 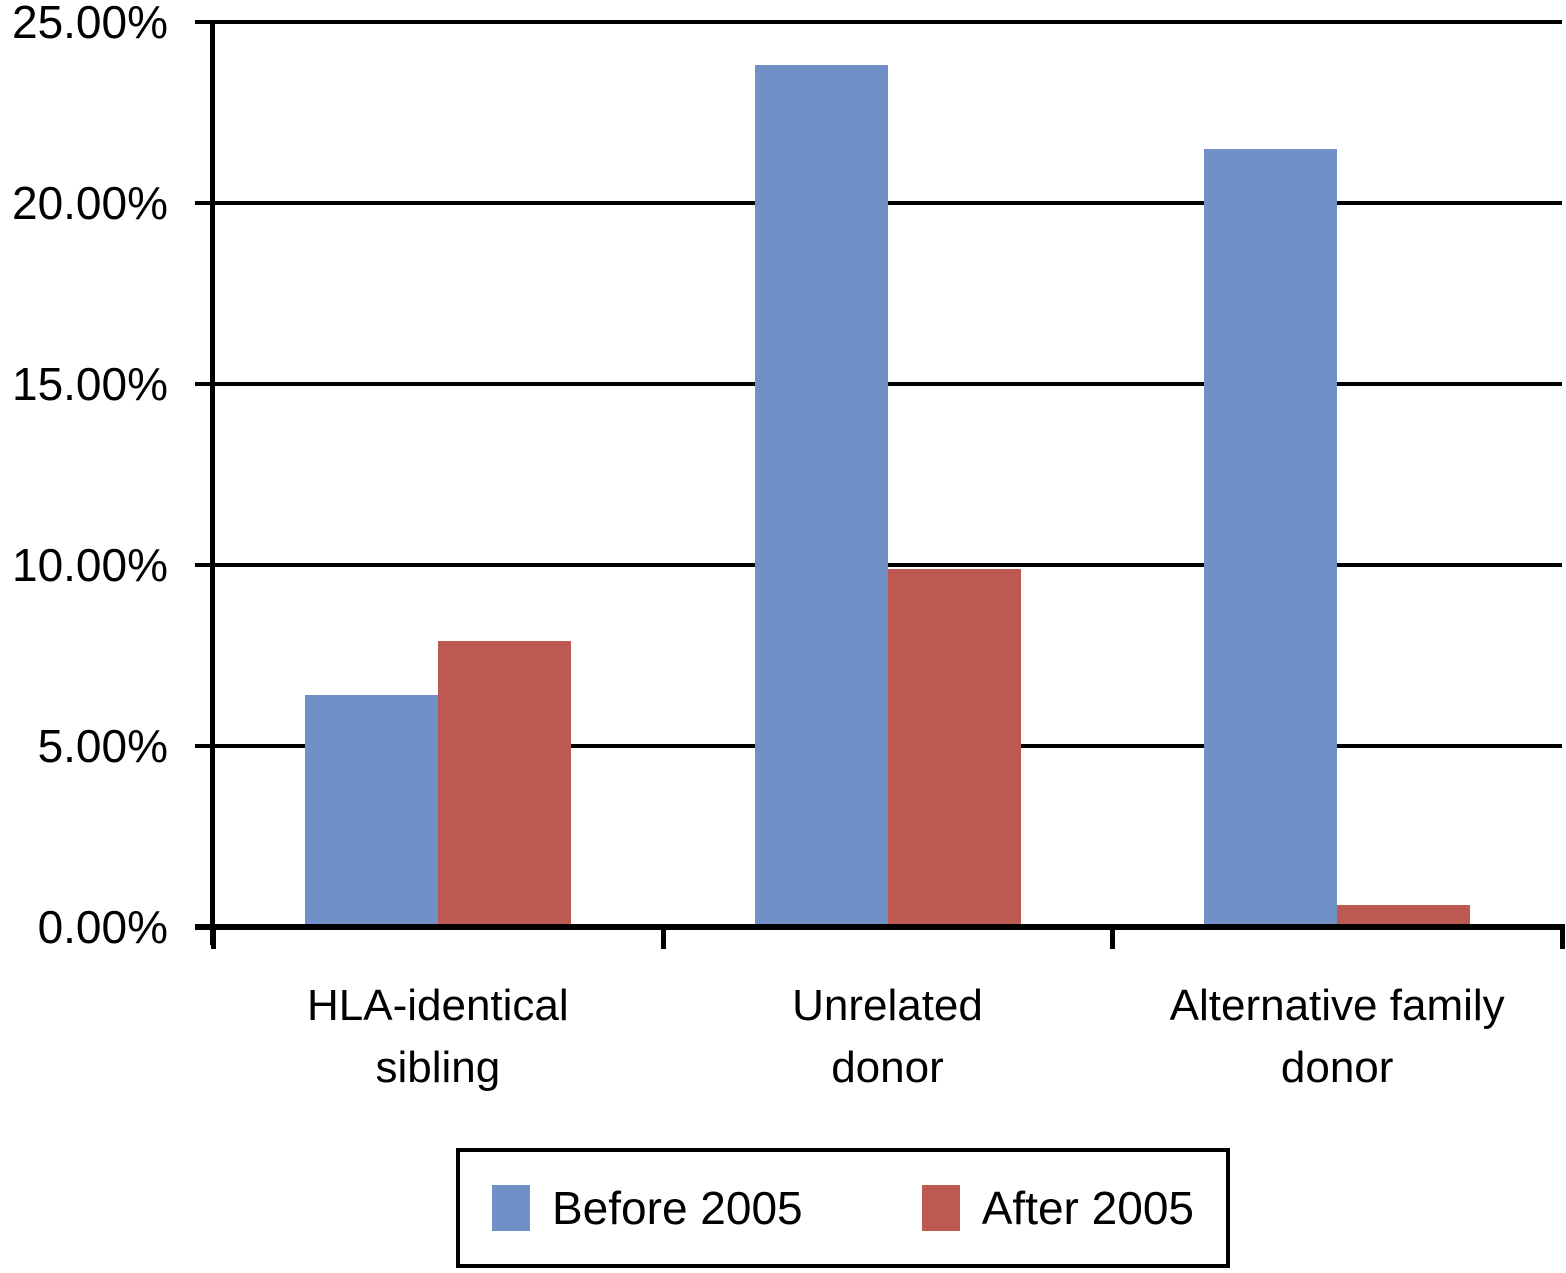 I want to click on legend-label-before-2005: Before 2005, so click(x=677, y=1208).